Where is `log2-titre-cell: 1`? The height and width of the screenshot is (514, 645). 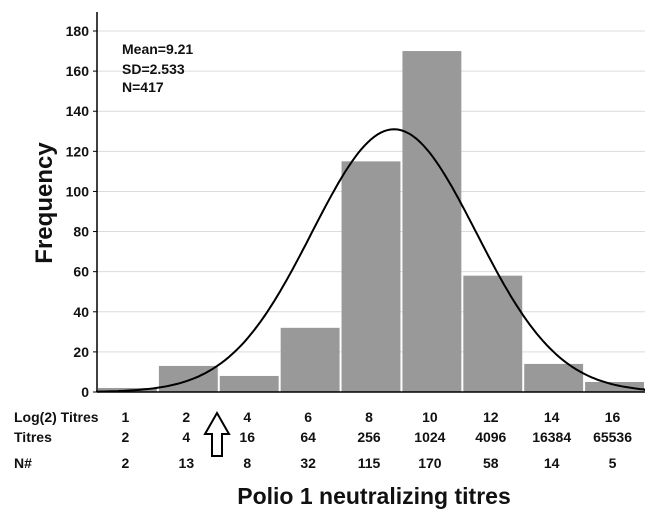 log2-titre-cell: 1 is located at coordinates (126, 417).